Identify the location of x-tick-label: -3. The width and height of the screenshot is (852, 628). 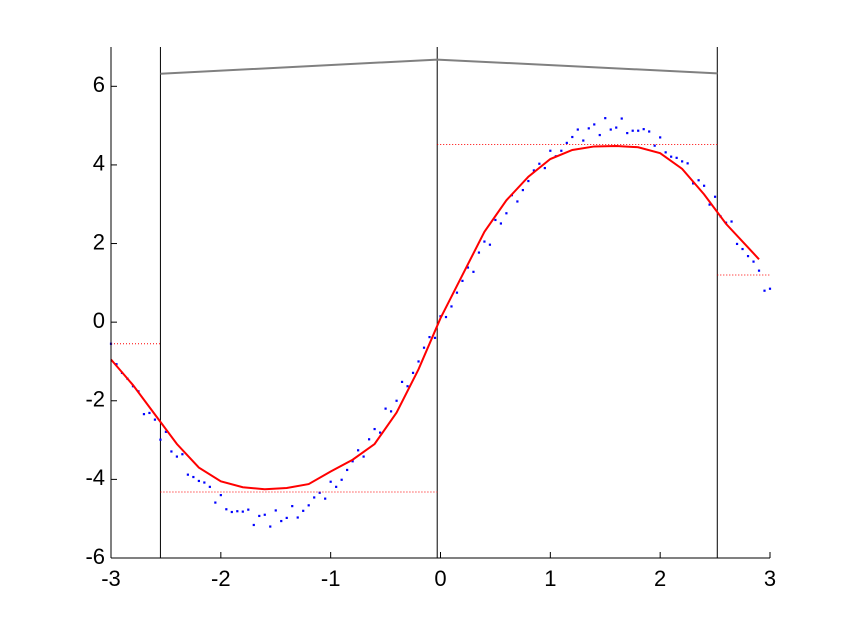
(111, 578).